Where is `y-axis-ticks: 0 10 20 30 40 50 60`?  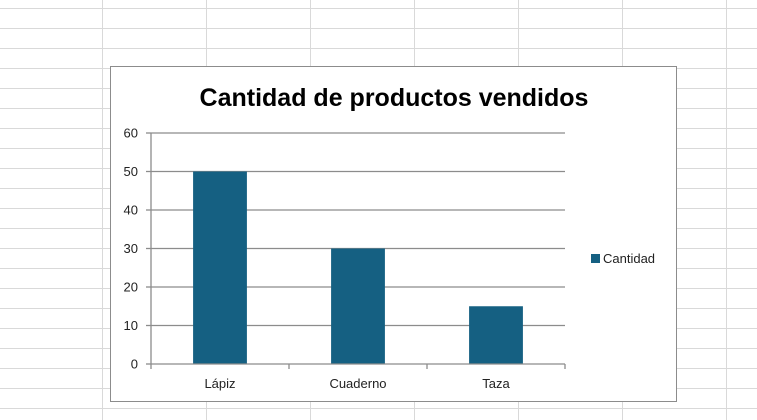
y-axis-ticks: 0 10 20 30 40 50 60 is located at coordinates (131, 249).